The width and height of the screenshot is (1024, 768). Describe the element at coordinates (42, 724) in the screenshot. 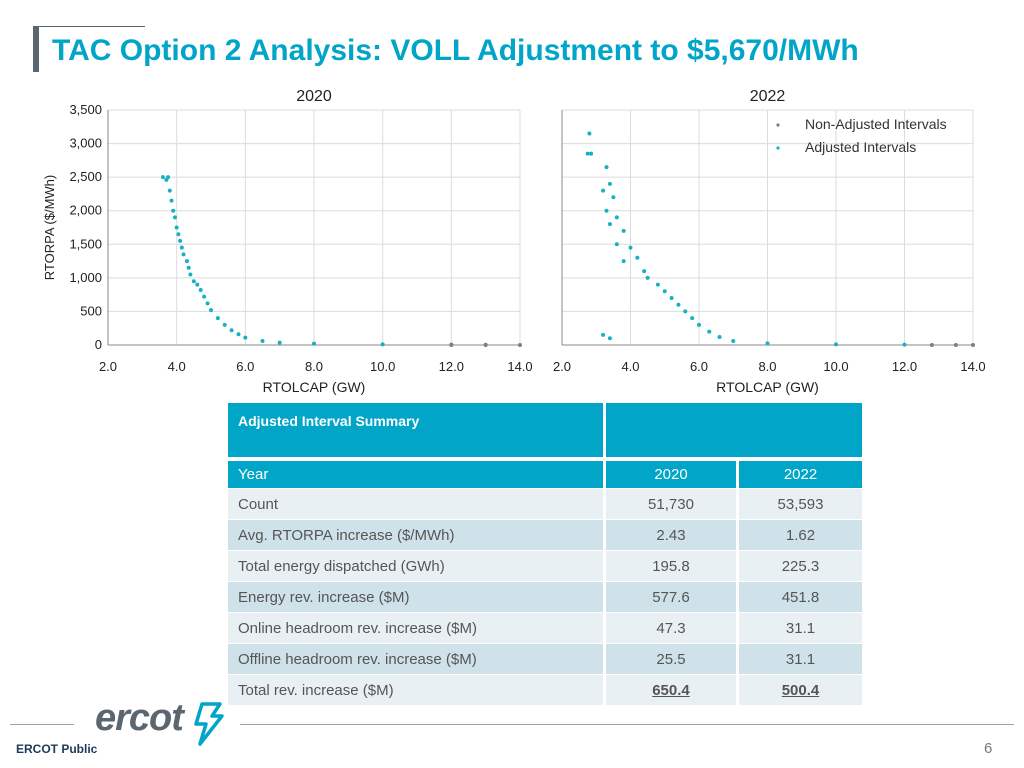

I see `footer-rule-left` at that location.